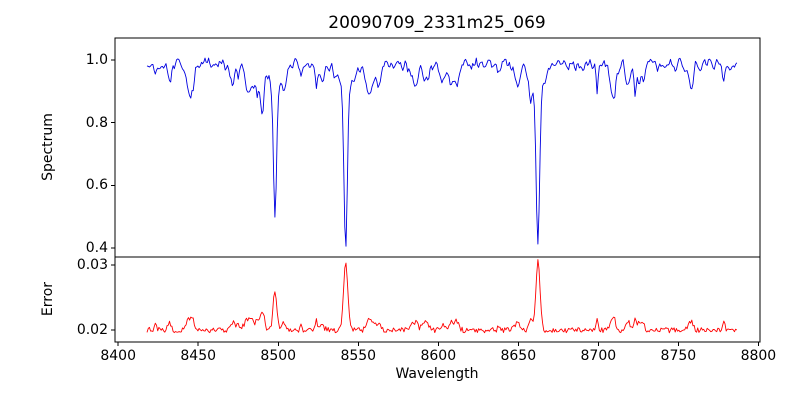 The height and width of the screenshot is (400, 800). Describe the element at coordinates (678, 356) in the screenshot. I see `x-tick-label: 8750` at that location.